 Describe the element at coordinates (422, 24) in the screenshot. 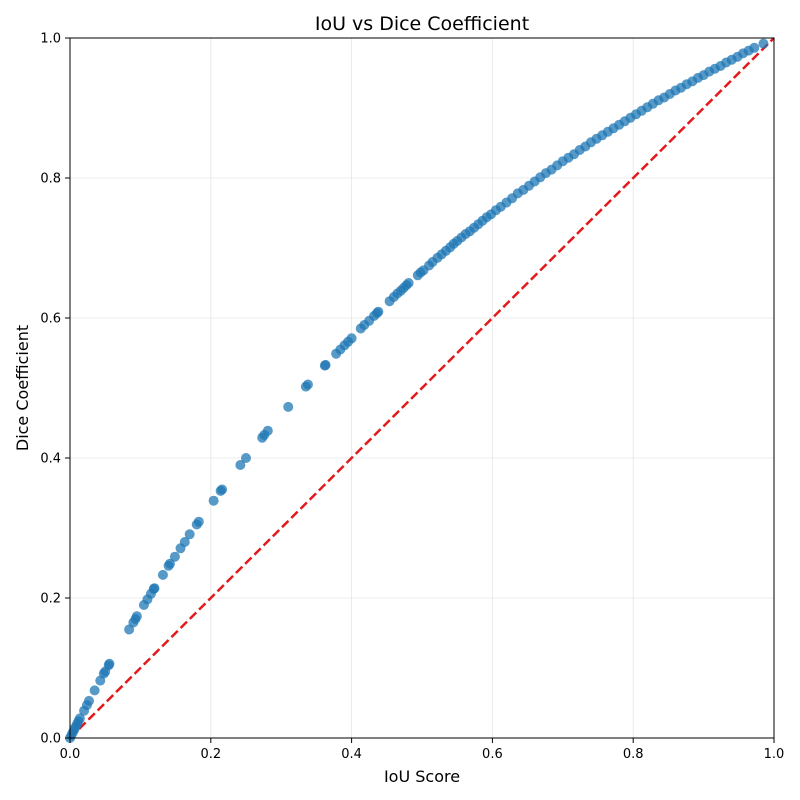

I see `chart-title: IoU vs Dice Coefficient` at that location.